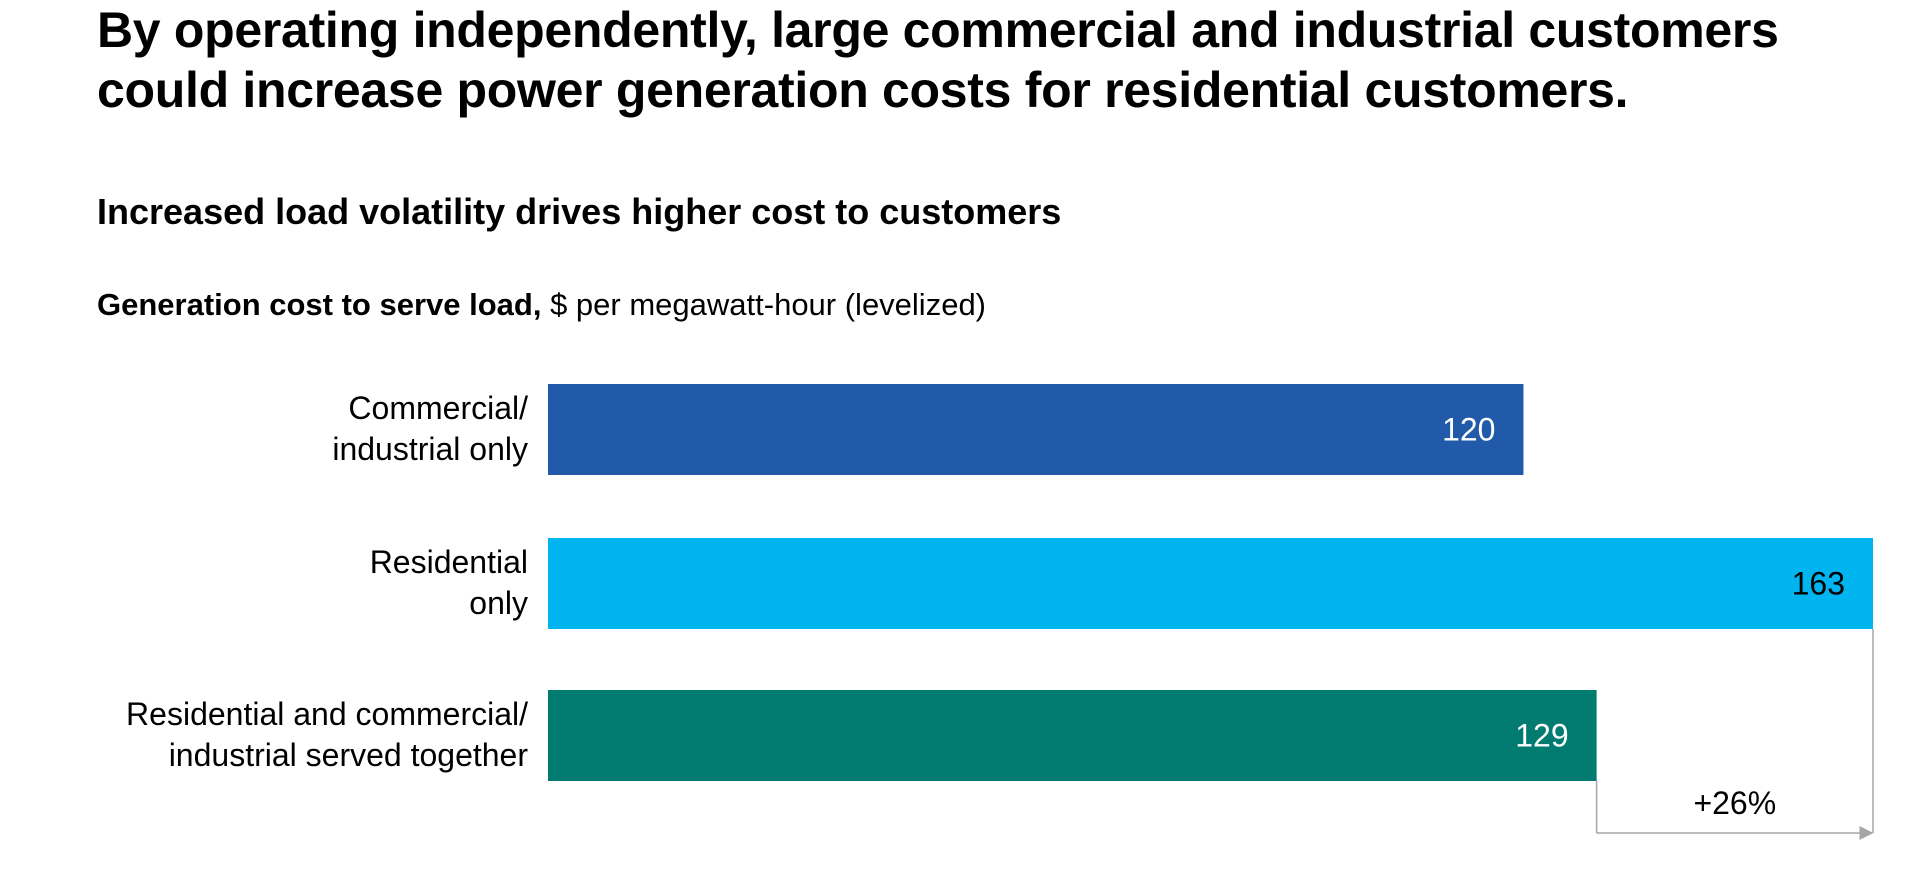 Image resolution: width=1914 pixels, height=872 pixels. What do you see at coordinates (327, 714) in the screenshot?
I see `category-label-2-line-0: Residential and commercial/` at bounding box center [327, 714].